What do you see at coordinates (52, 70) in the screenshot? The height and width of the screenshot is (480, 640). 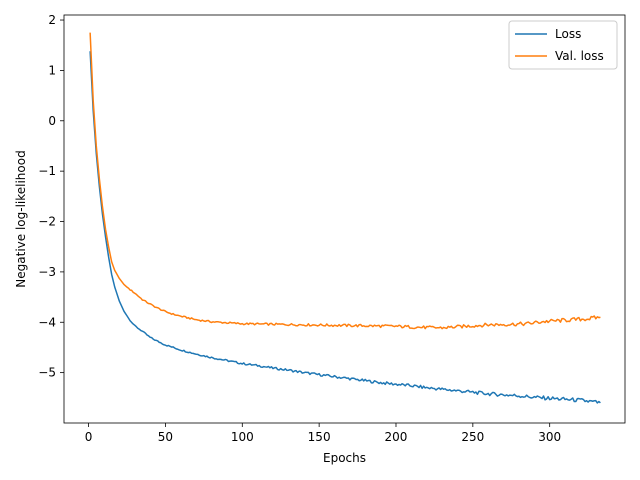 I see `y-tick-label: 1` at bounding box center [52, 70].